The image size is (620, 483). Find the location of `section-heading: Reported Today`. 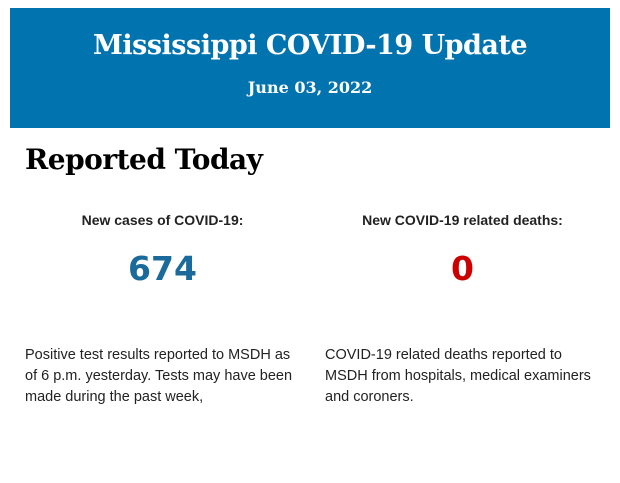

section-heading: Reported Today is located at coordinates (144, 159).